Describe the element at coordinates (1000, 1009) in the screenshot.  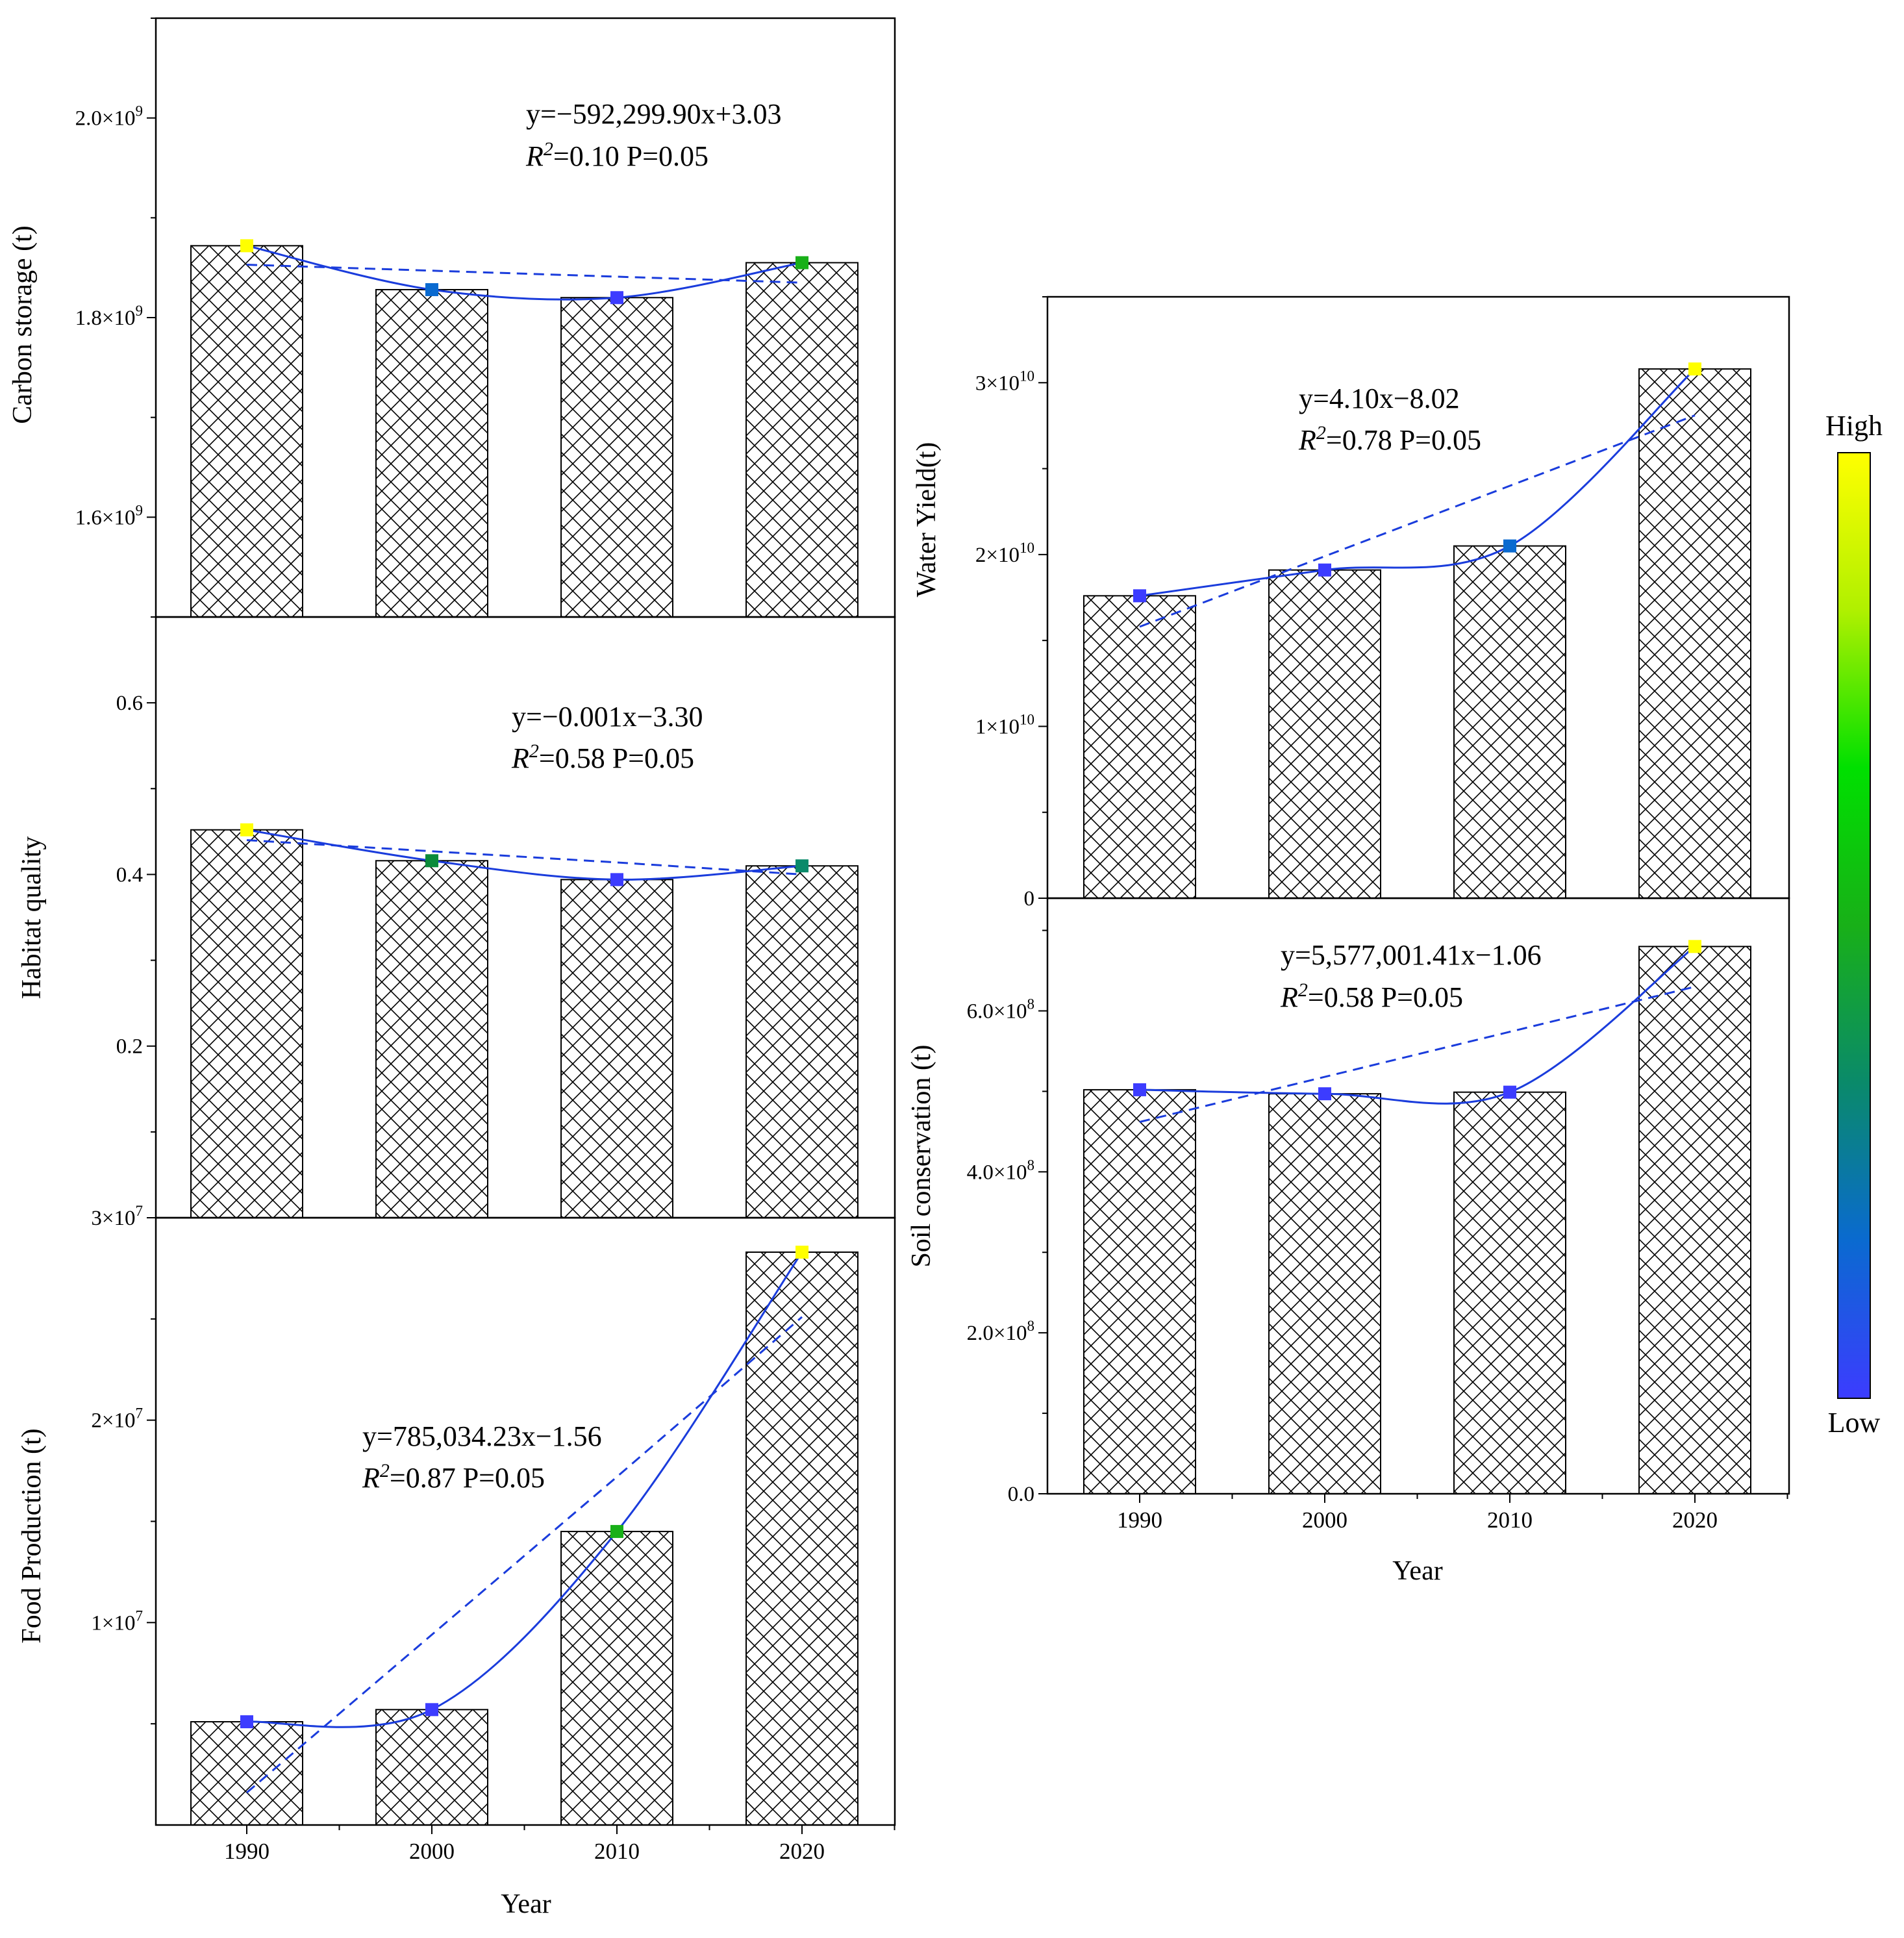
I see `soil-ytick-label: 6.0×10⁸` at that location.